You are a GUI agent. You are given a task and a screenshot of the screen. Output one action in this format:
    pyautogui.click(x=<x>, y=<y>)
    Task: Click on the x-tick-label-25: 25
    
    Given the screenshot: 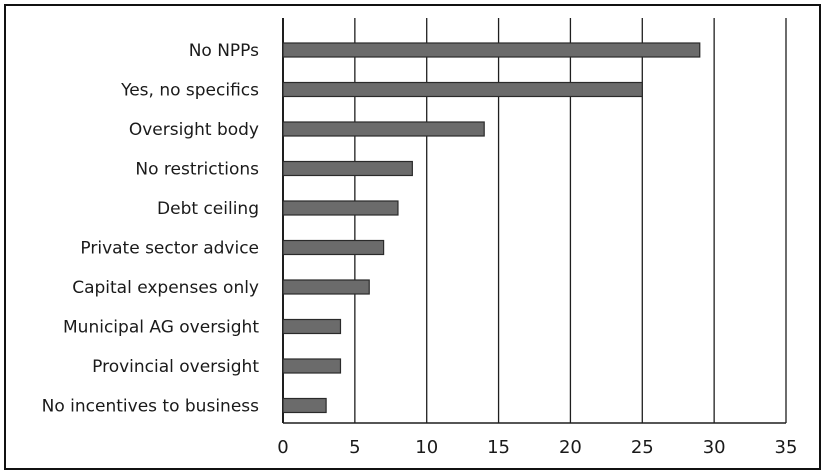 What is the action you would take?
    pyautogui.click(x=642, y=447)
    